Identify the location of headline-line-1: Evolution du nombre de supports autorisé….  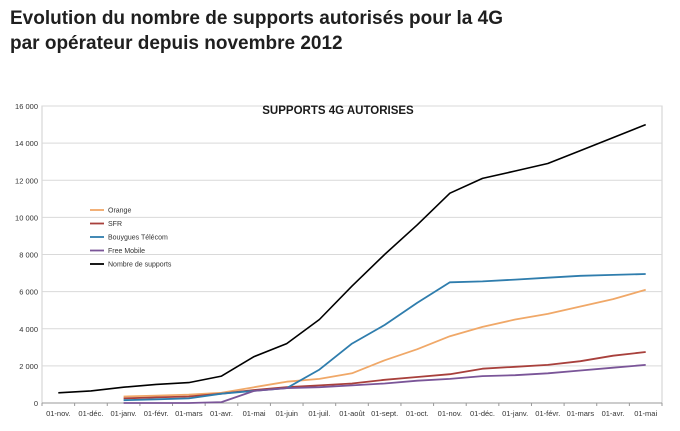
(256, 18).